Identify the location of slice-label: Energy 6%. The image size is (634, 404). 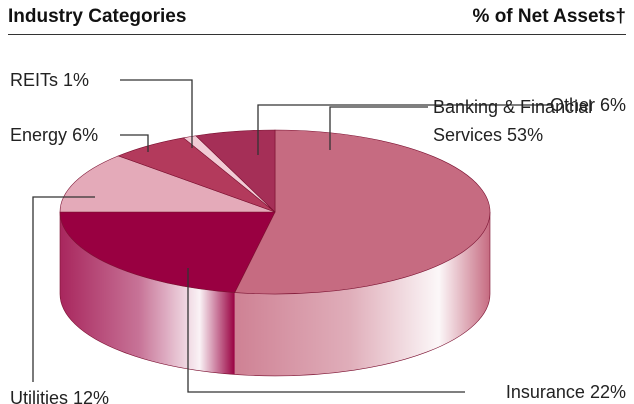
(54, 135).